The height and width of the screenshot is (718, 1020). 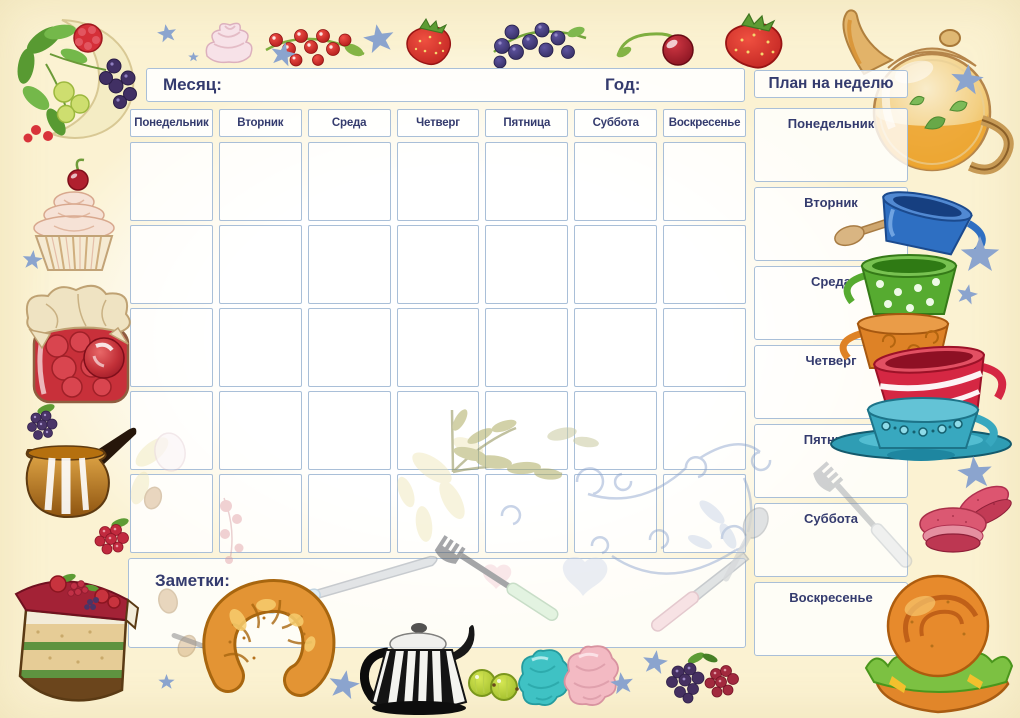 What do you see at coordinates (831, 619) in the screenshot?
I see `week-plan-sunday: Воскресенье` at bounding box center [831, 619].